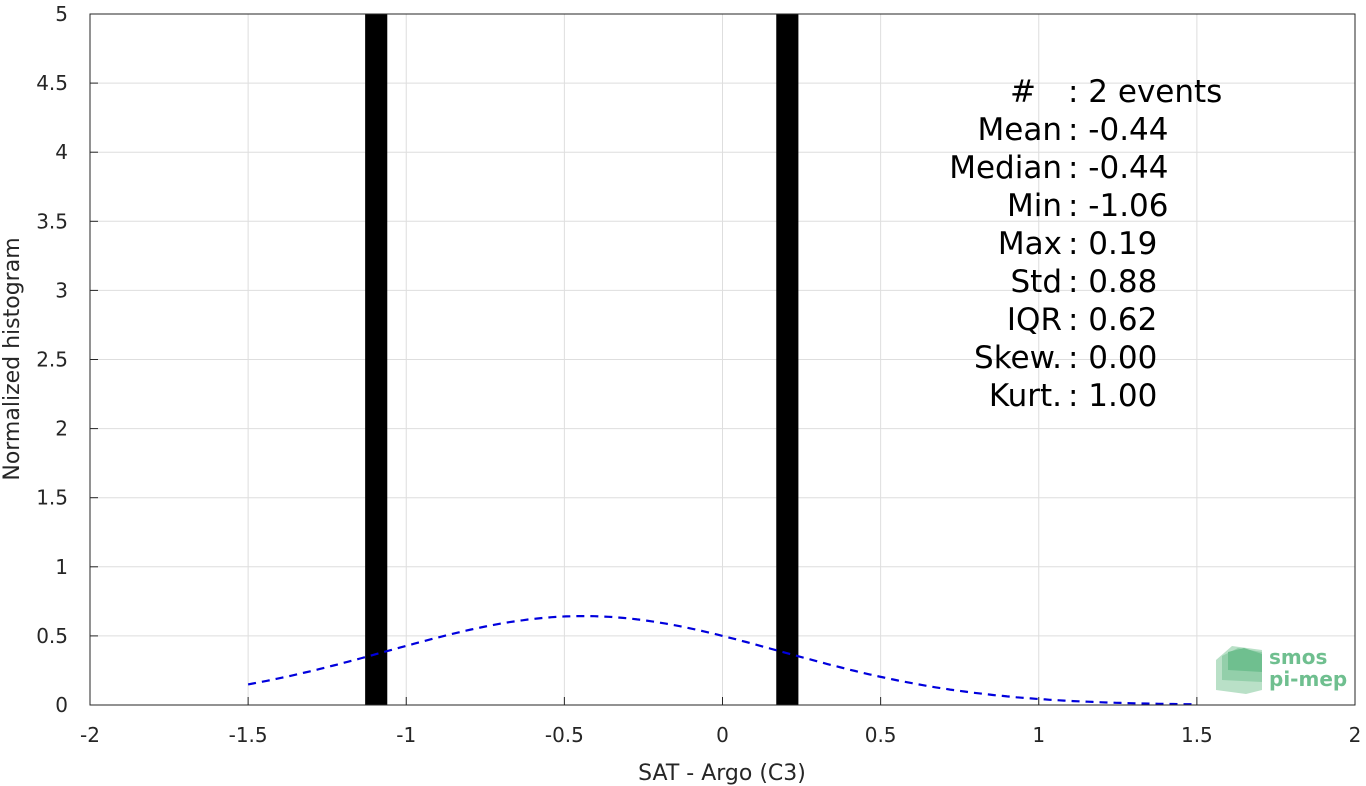 The width and height of the screenshot is (1366, 786). I want to click on x-axis-title: SAT - Argo (C3), so click(722, 773).